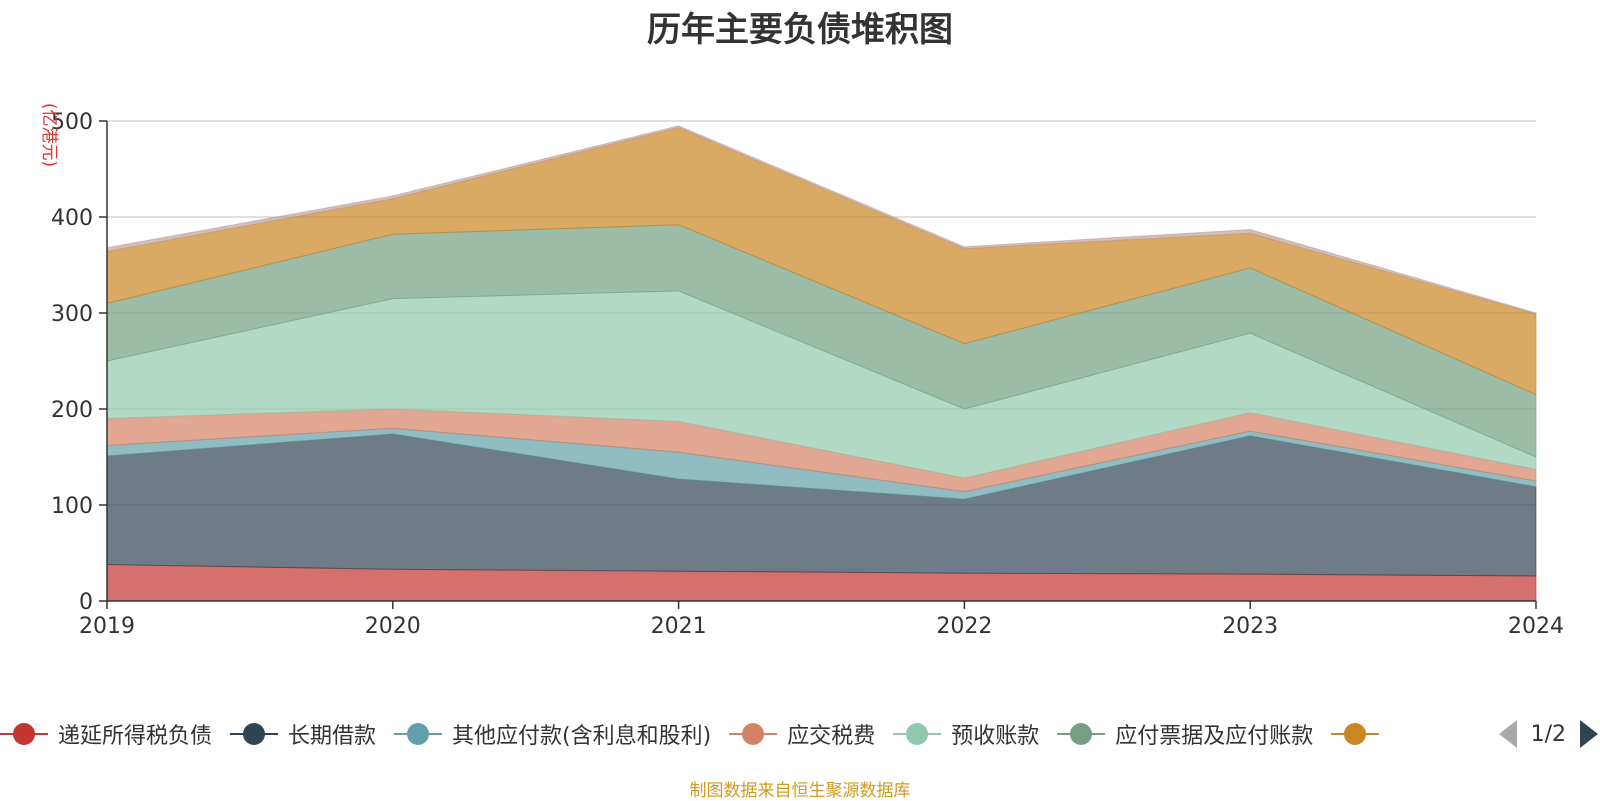 This screenshot has height=801, width=1600. Describe the element at coordinates (72, 410) in the screenshot. I see `y-tick-label: 200` at that location.